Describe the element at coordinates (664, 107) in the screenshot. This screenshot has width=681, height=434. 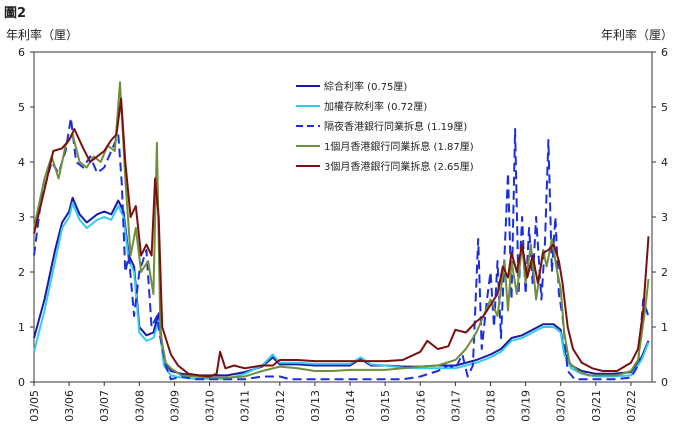
I see `y-tick-label-right: 5` at that location.